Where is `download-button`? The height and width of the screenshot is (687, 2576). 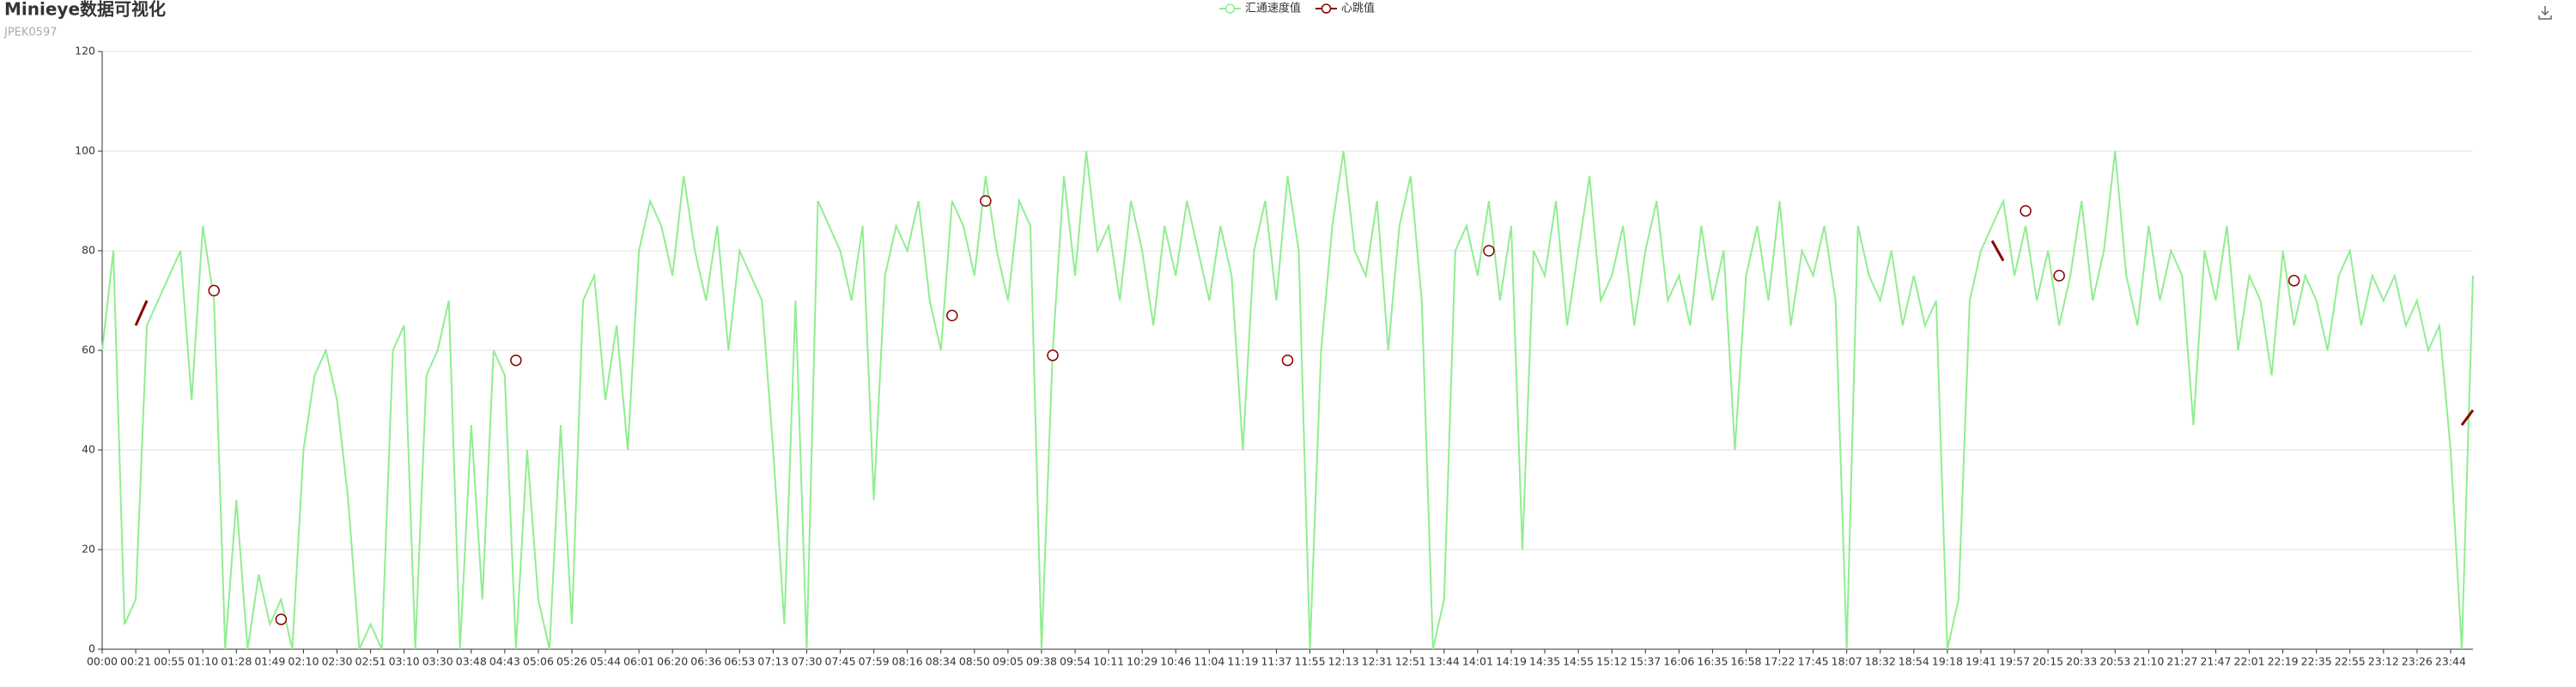 download-button is located at coordinates (2545, 13).